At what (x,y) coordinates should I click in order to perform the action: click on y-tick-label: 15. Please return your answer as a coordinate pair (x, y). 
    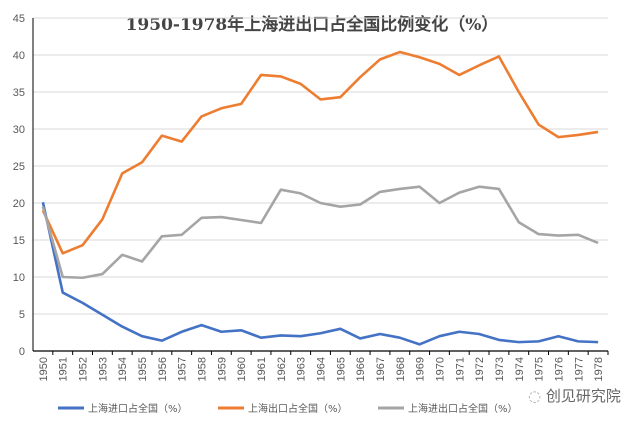
    Looking at the image, I should click on (19, 241).